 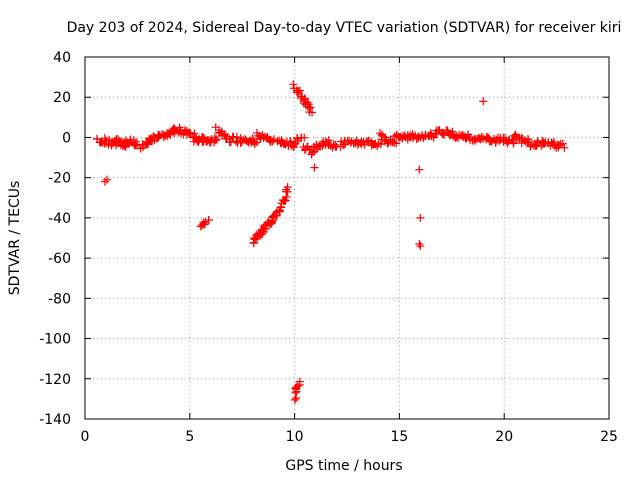 I want to click on x-axis-label: GPS time / hours, so click(x=343, y=466).